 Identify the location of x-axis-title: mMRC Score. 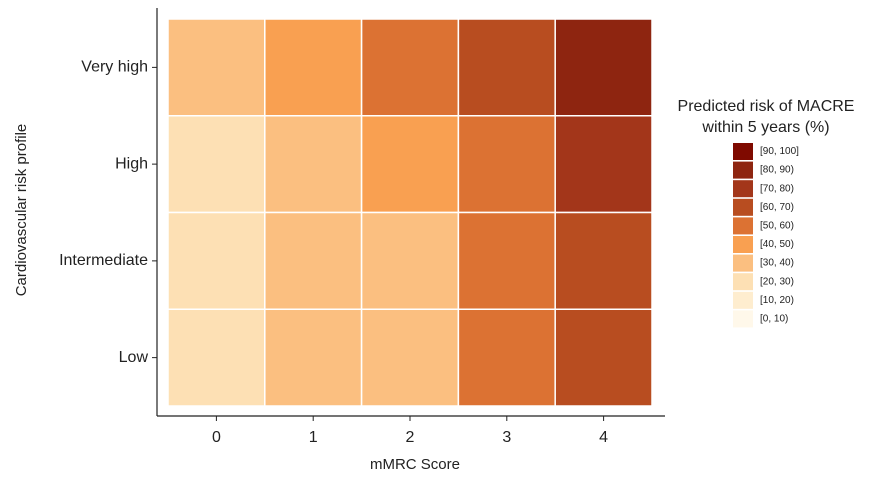
(415, 464).